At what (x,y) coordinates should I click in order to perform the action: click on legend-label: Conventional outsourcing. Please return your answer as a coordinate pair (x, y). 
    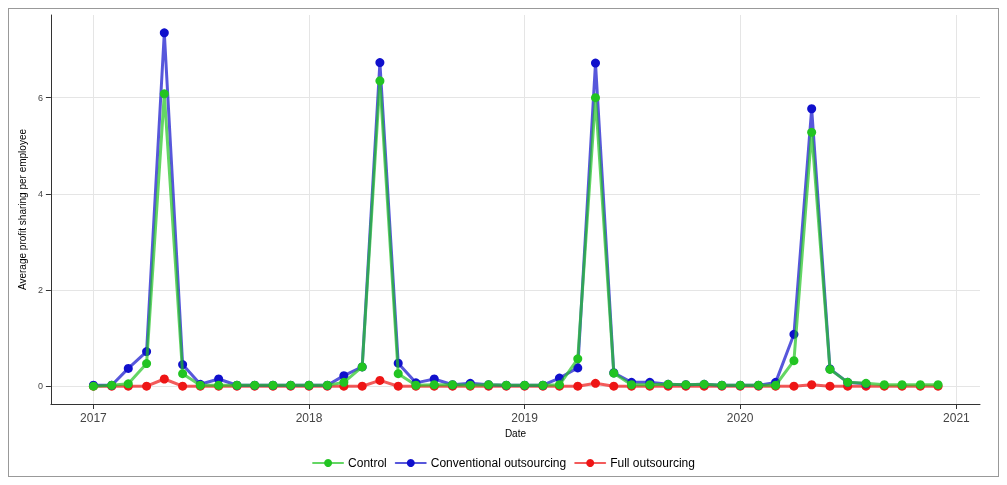
    Looking at the image, I should click on (498, 463).